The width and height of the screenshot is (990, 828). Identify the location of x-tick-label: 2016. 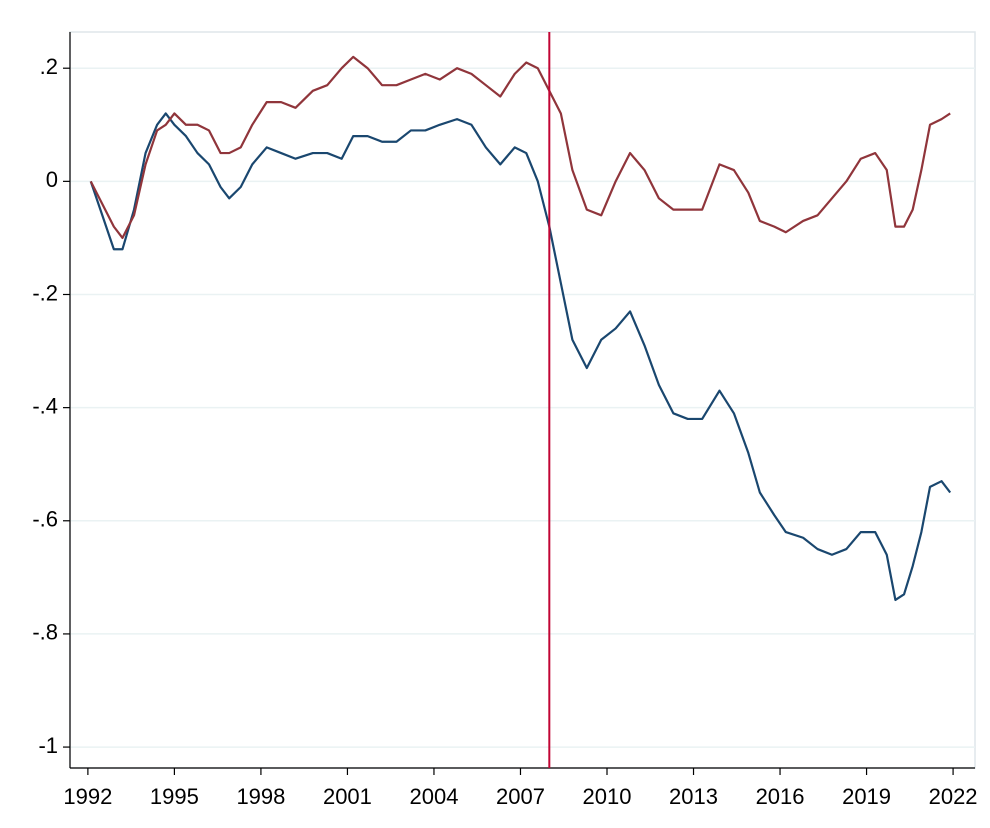
(780, 796).